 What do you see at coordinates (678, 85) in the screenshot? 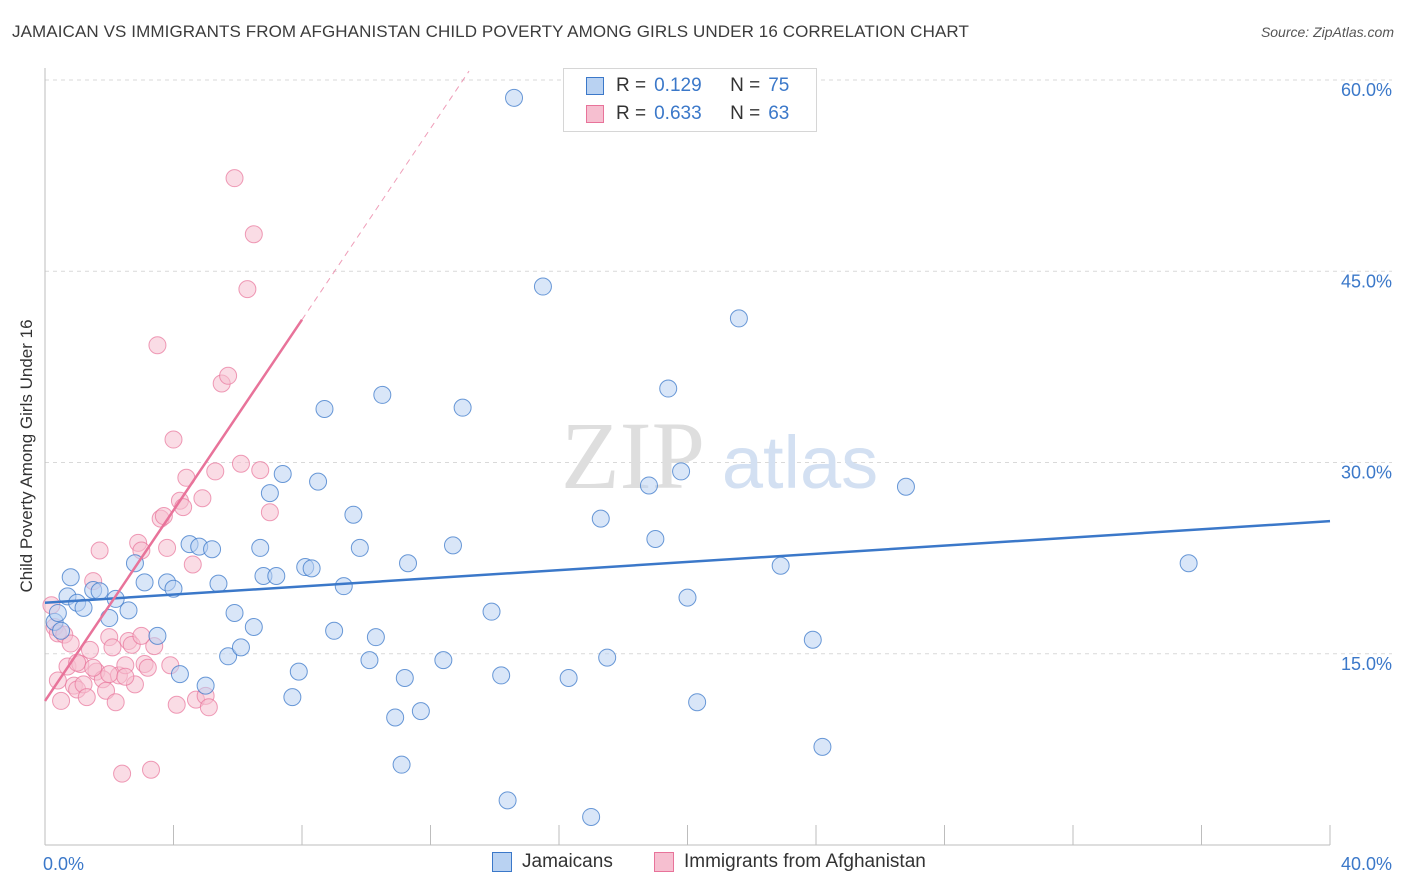
I see `legend-r-value: 0.129` at bounding box center [678, 85].